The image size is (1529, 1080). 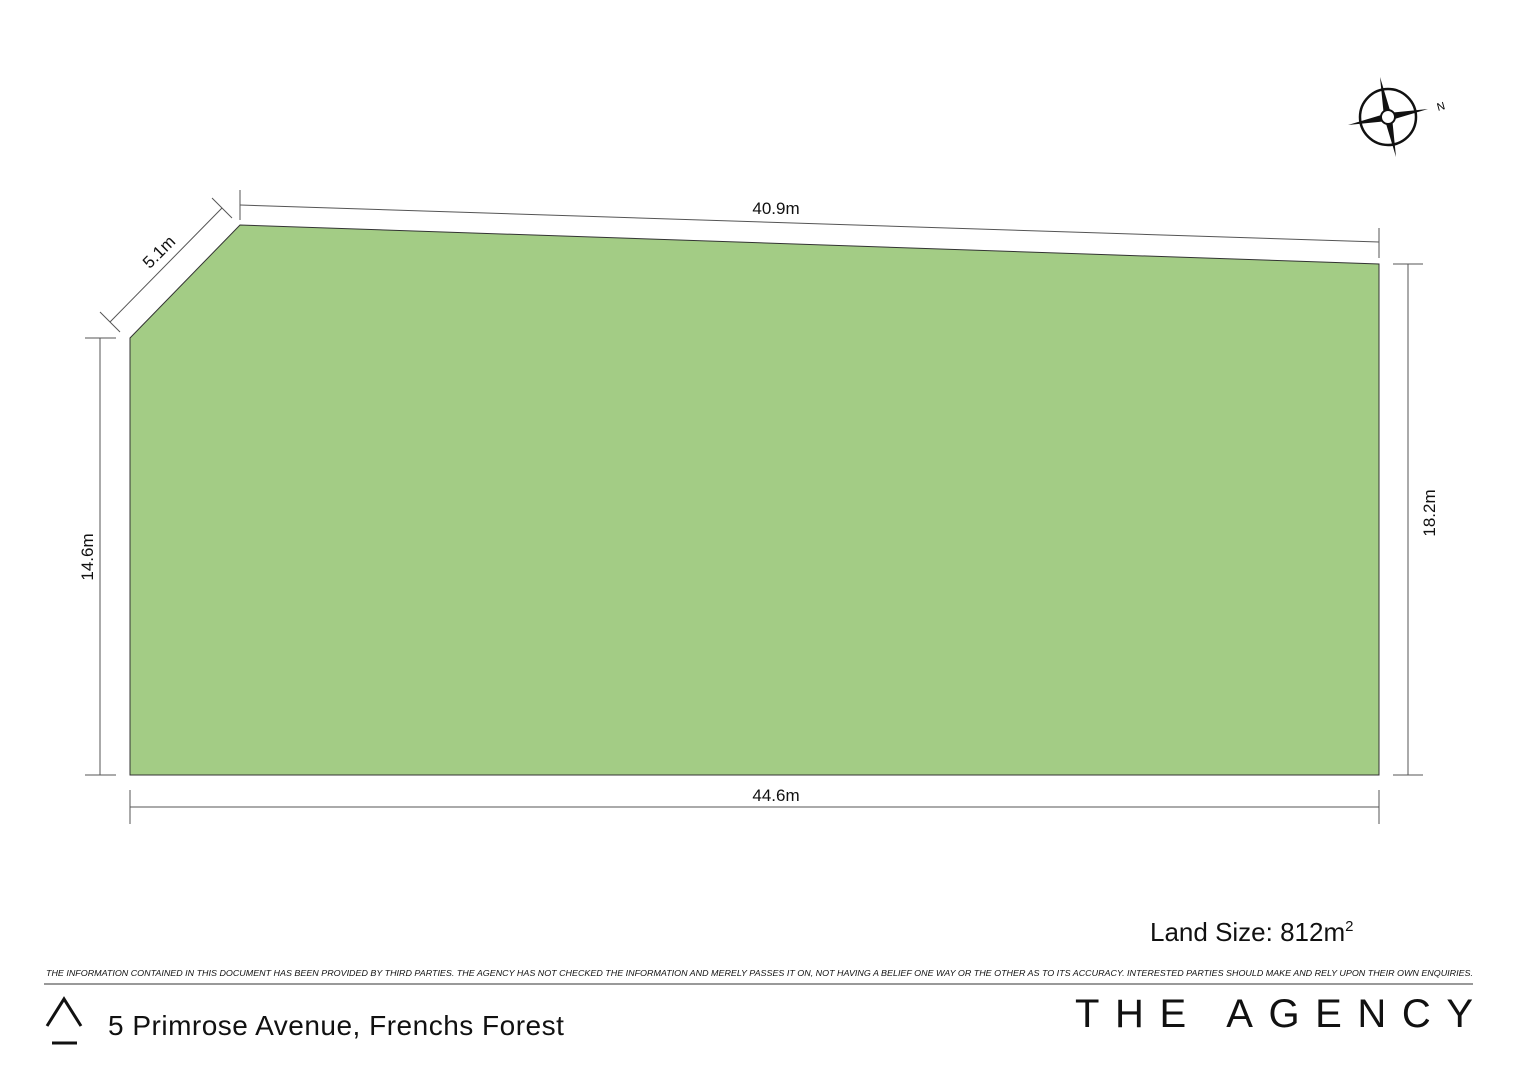 I want to click on dimension-label: 18.2m, so click(x=1429, y=512).